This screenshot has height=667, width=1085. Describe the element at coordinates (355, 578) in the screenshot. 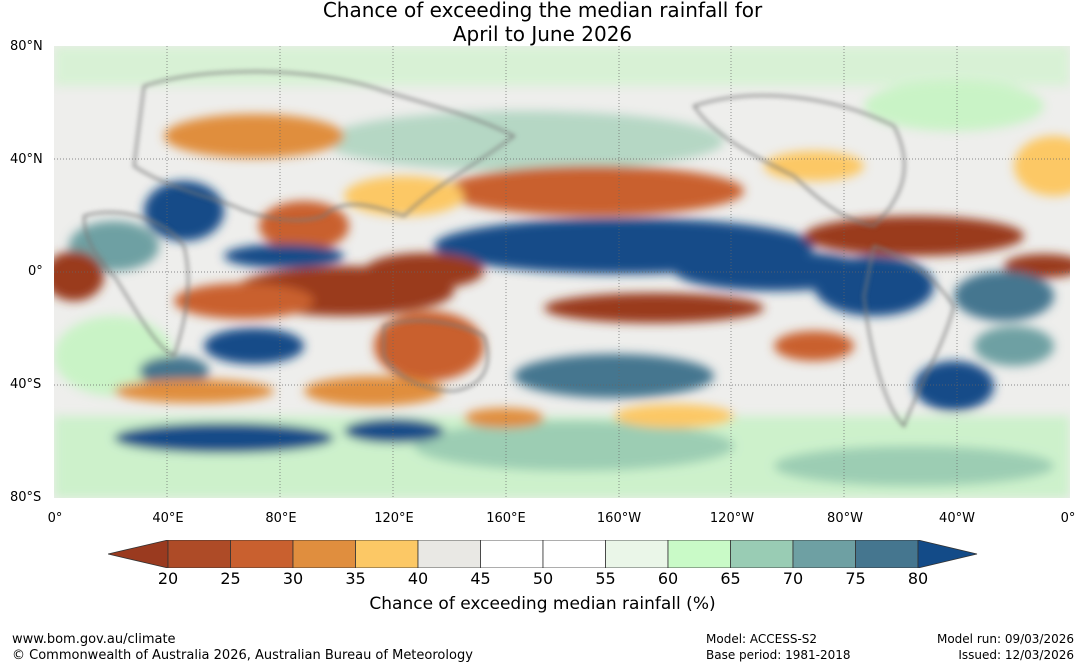

I see `colorbar-tick-label: 35` at that location.